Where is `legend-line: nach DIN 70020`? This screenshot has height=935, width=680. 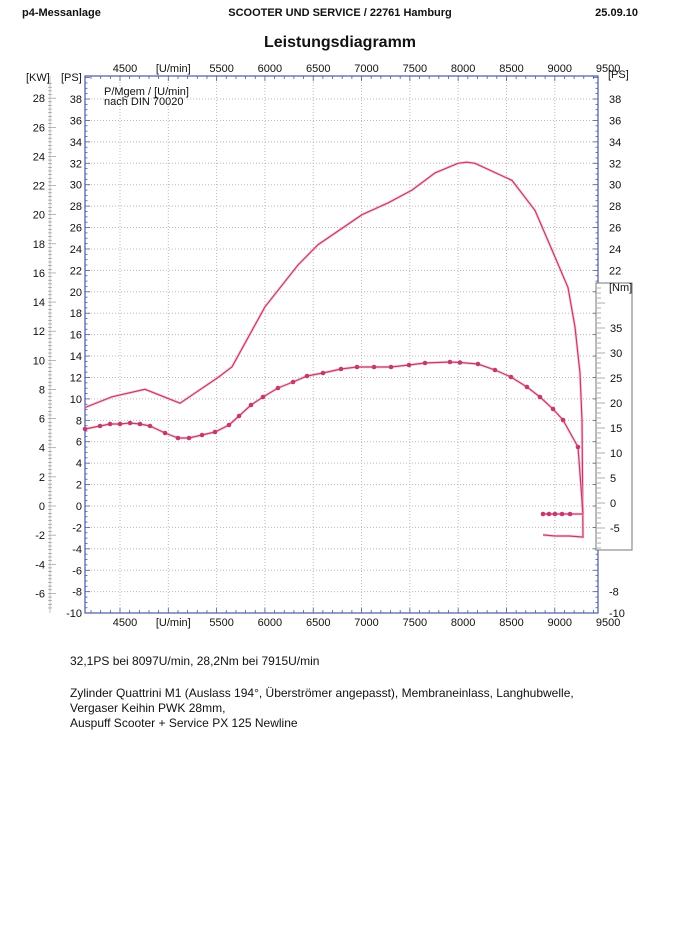 legend-line: nach DIN 70020 is located at coordinates (144, 102).